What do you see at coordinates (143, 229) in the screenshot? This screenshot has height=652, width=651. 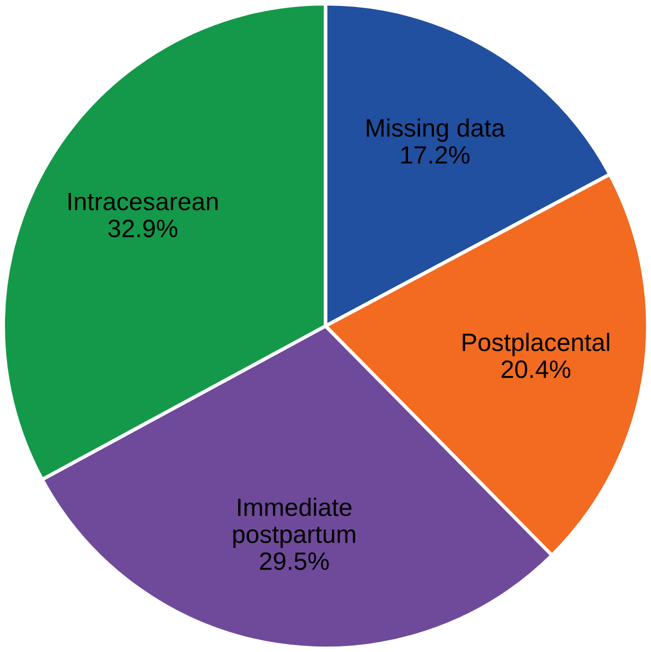 I see `data-label: 32.9%` at bounding box center [143, 229].